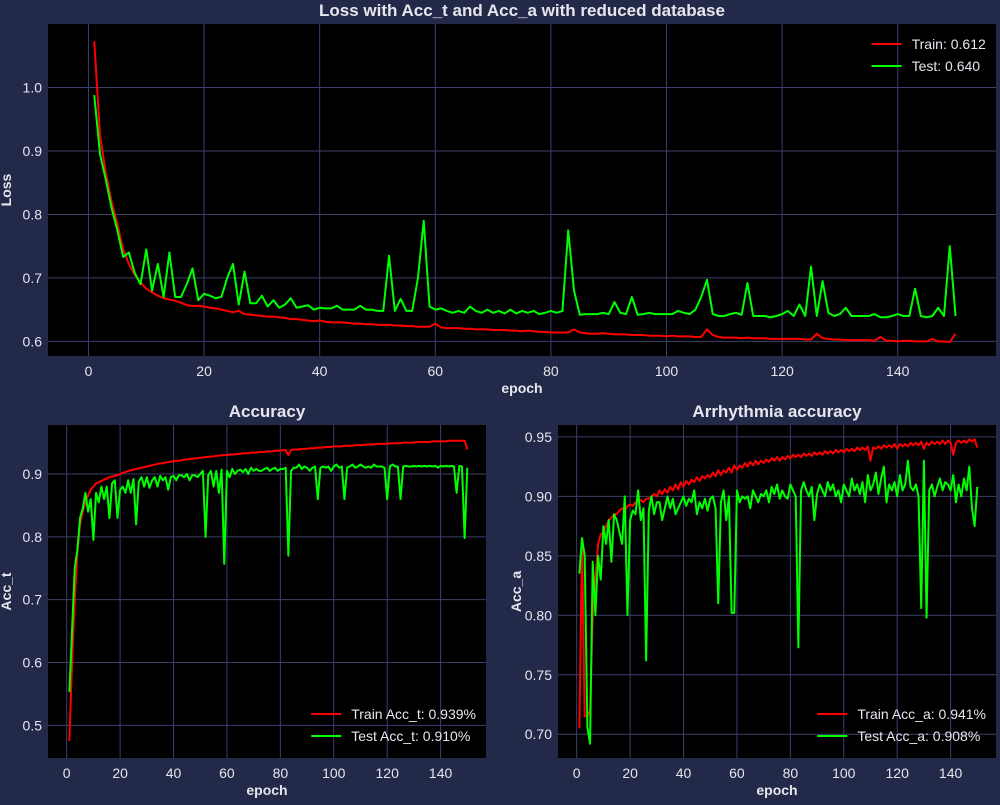 This screenshot has width=1000, height=805. I want to click on arrhythmia-chart-title: Arrhythmia accuracy, so click(777, 411).